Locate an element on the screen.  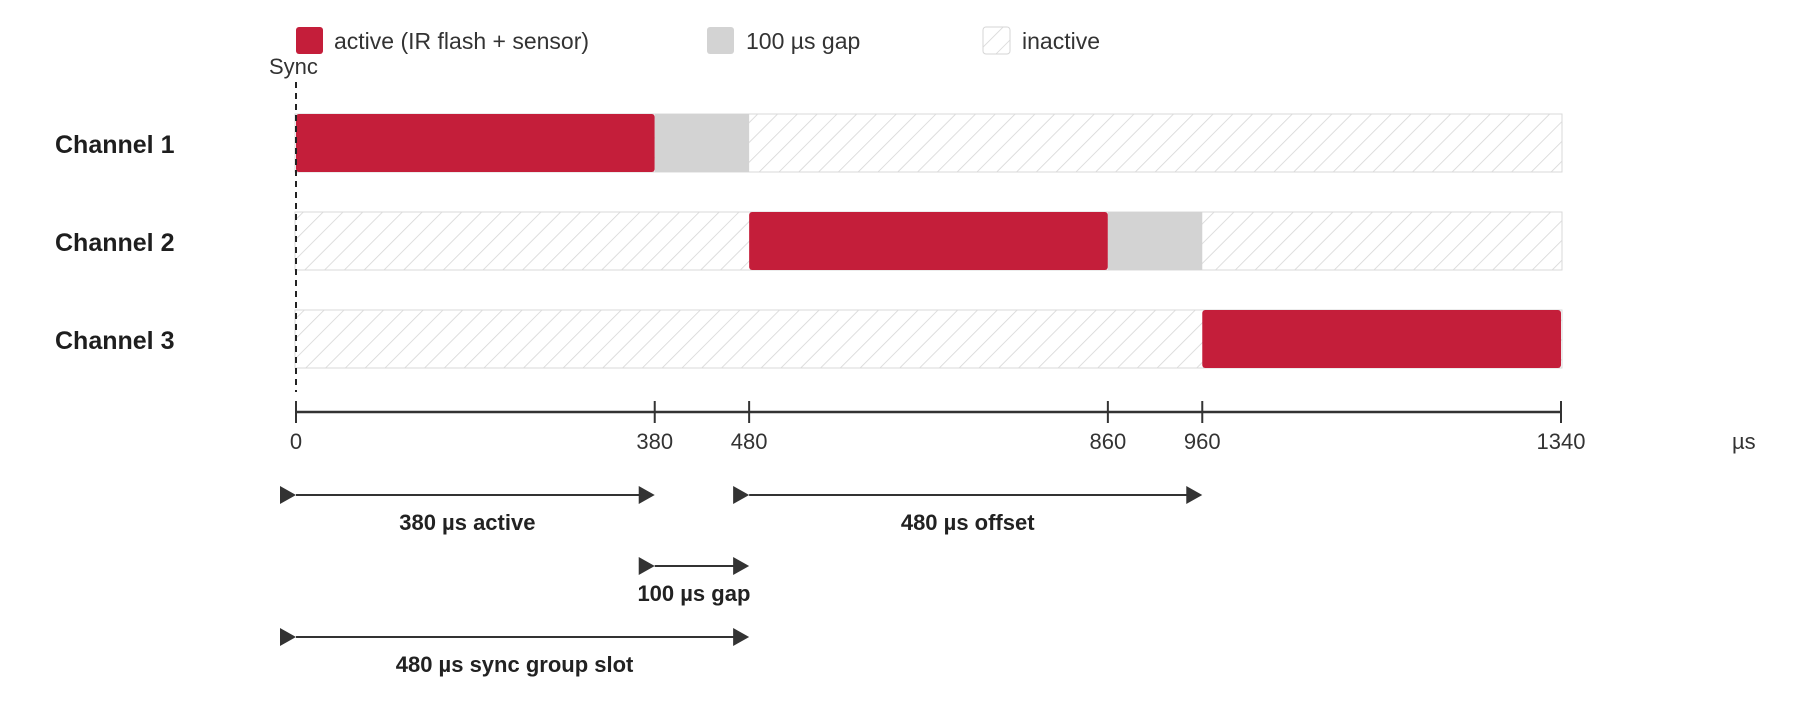
legend-active-label: active (IR flash + sensor) is located at coordinates (461, 41).